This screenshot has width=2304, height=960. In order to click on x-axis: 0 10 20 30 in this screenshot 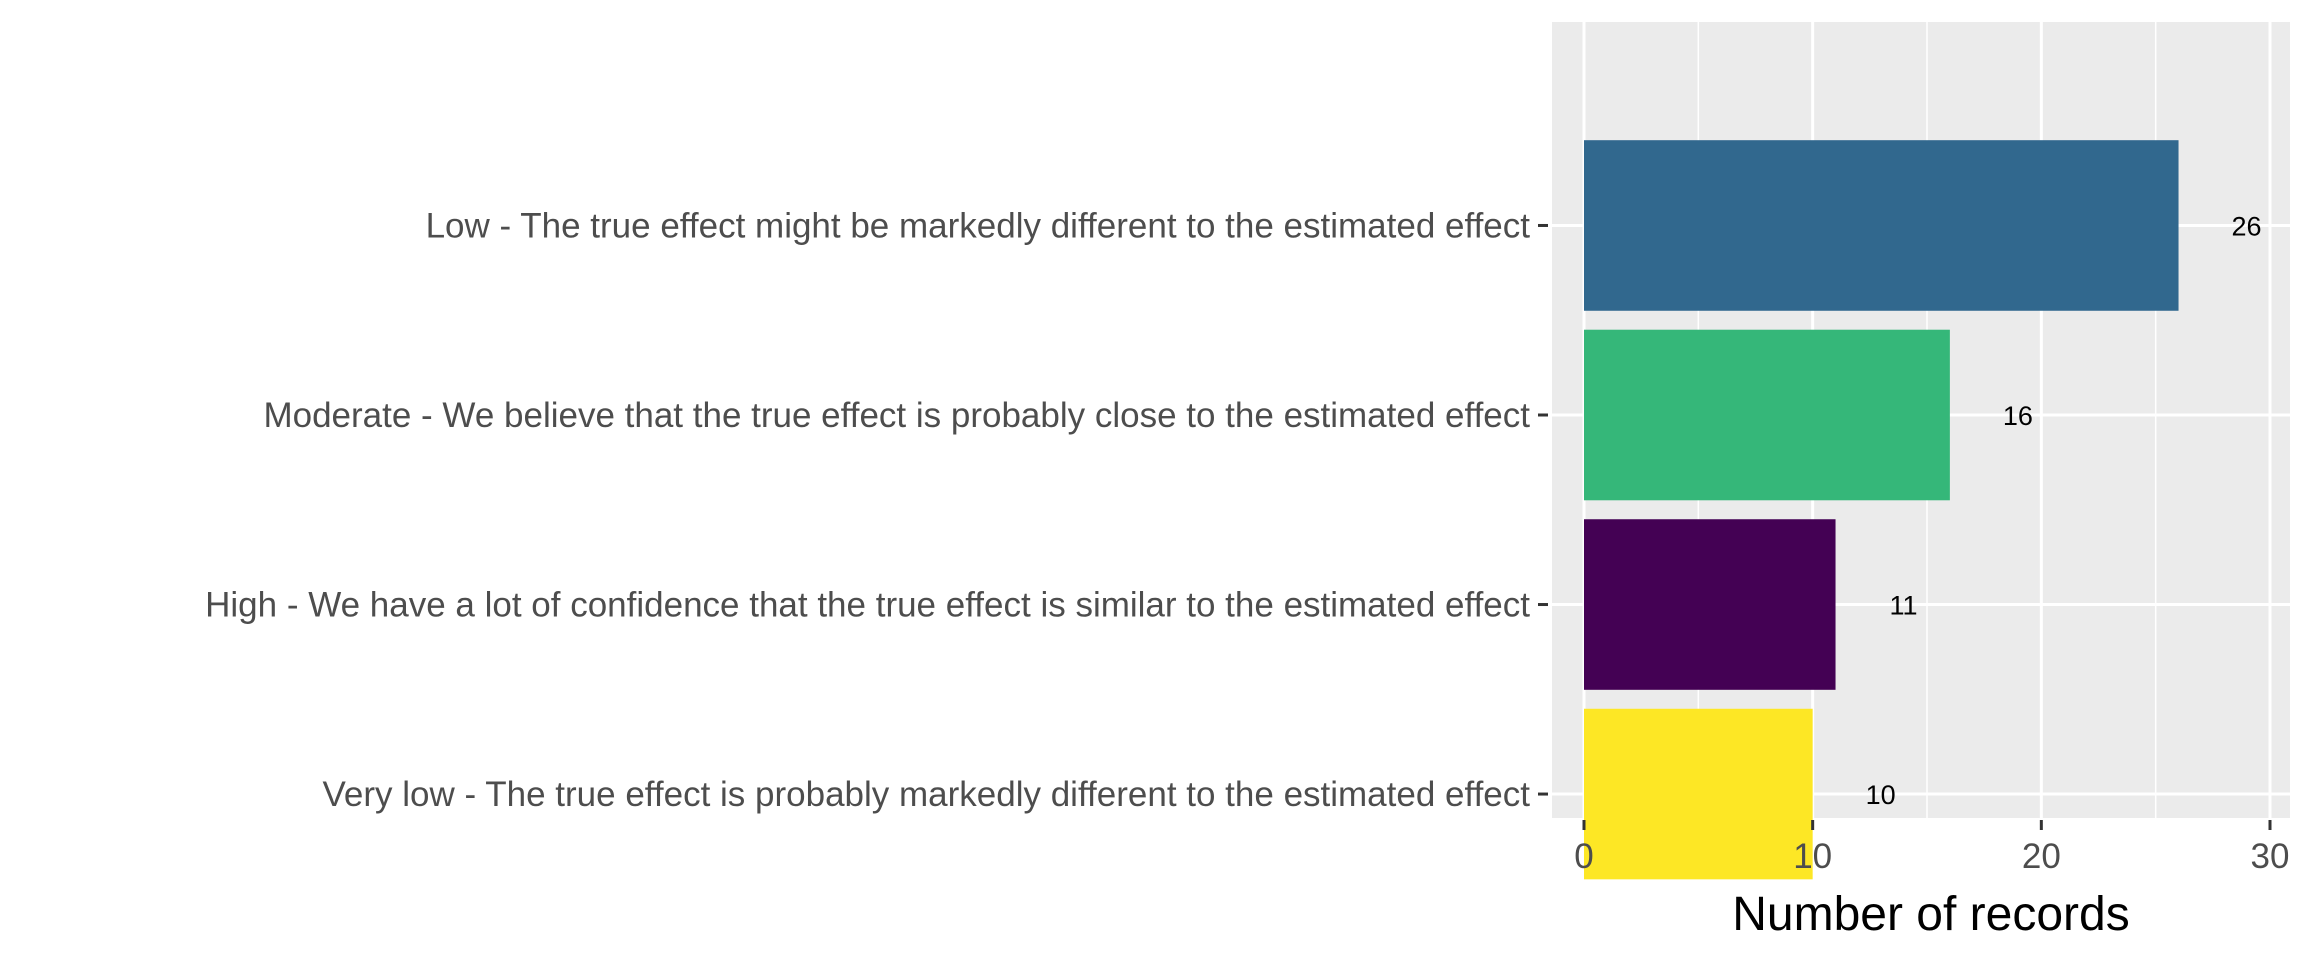, I will do `click(1931, 848)`.